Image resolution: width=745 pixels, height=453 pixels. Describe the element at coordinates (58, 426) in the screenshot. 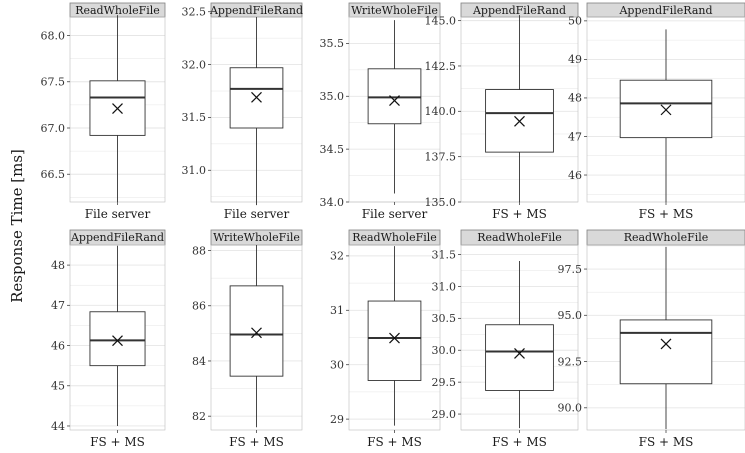

I see `y-tick-label: 44` at that location.